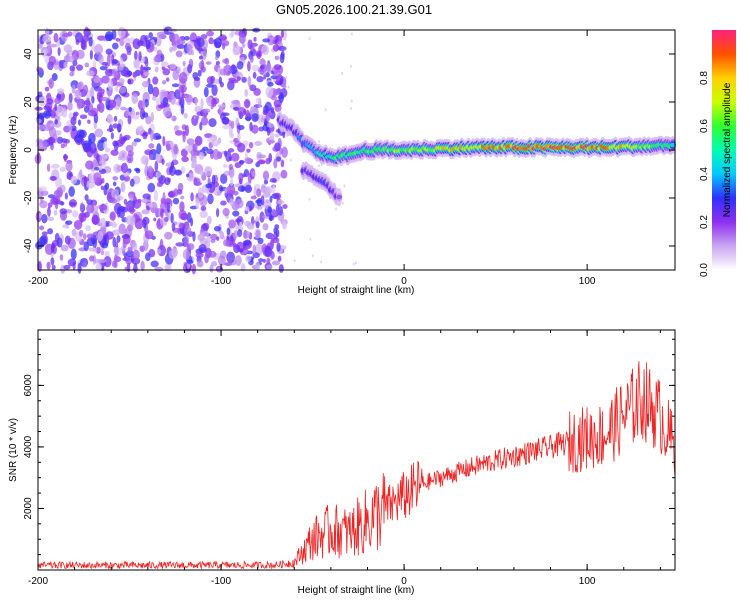 This screenshot has width=750, height=600. I want to click on y-tick-label: 0, so click(28, 150).